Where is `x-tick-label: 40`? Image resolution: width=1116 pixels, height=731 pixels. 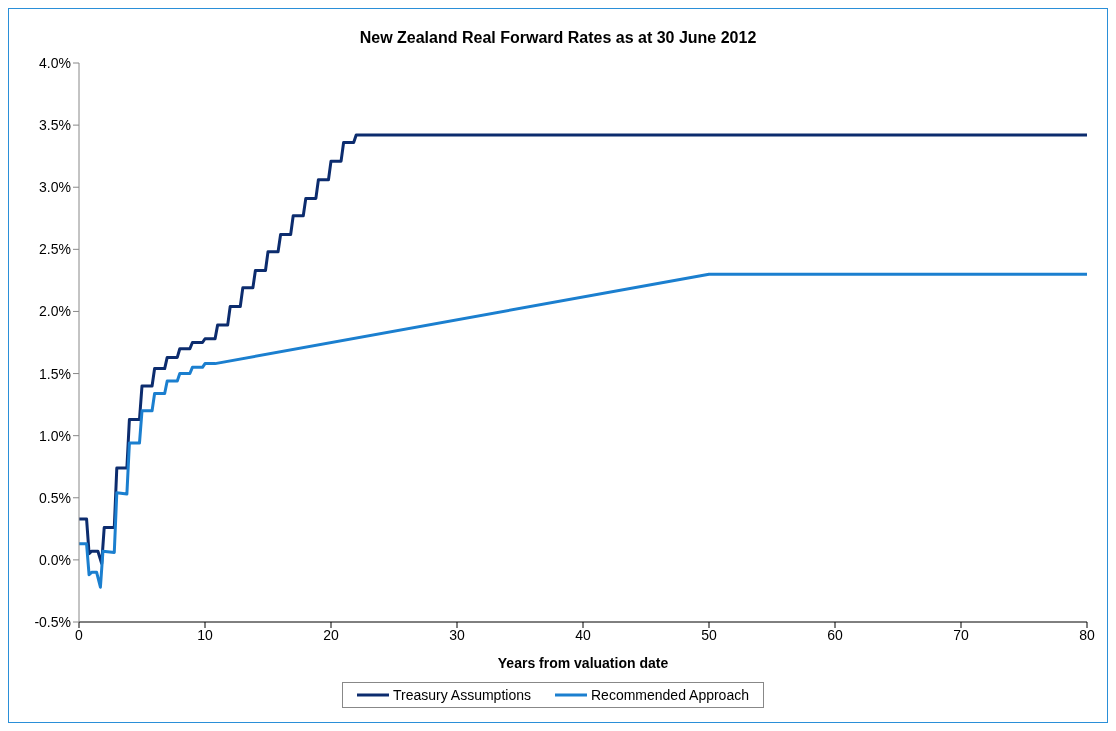 x-tick-label: 40 is located at coordinates (583, 634).